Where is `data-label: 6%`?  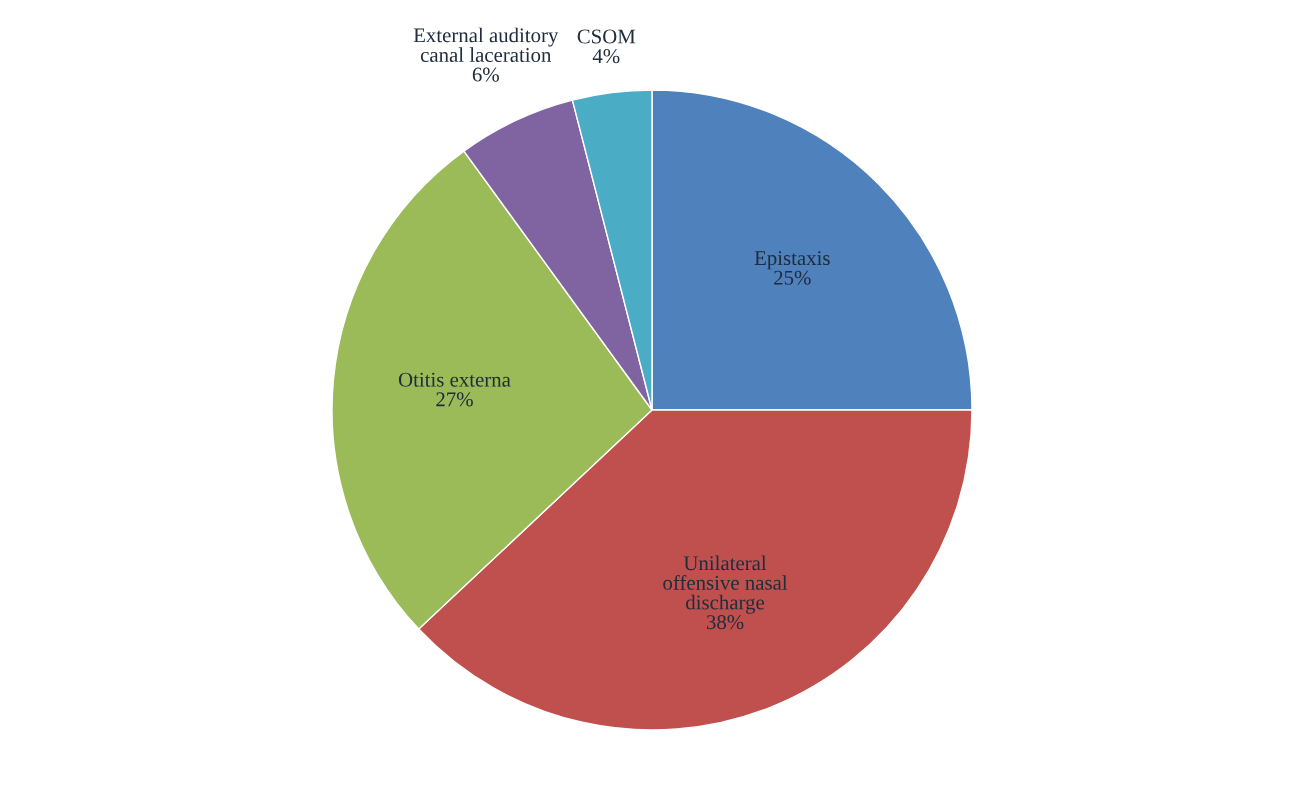
data-label: 6% is located at coordinates (485, 74).